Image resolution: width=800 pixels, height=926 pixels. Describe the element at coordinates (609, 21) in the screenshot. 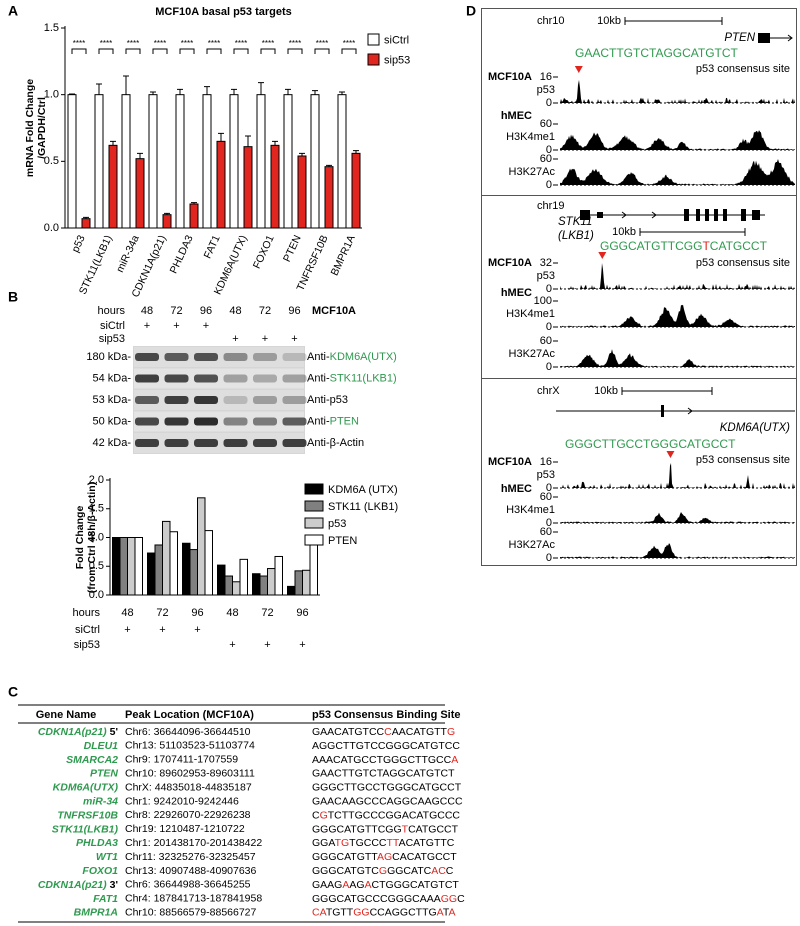

I see `scale-label: 10kb` at that location.